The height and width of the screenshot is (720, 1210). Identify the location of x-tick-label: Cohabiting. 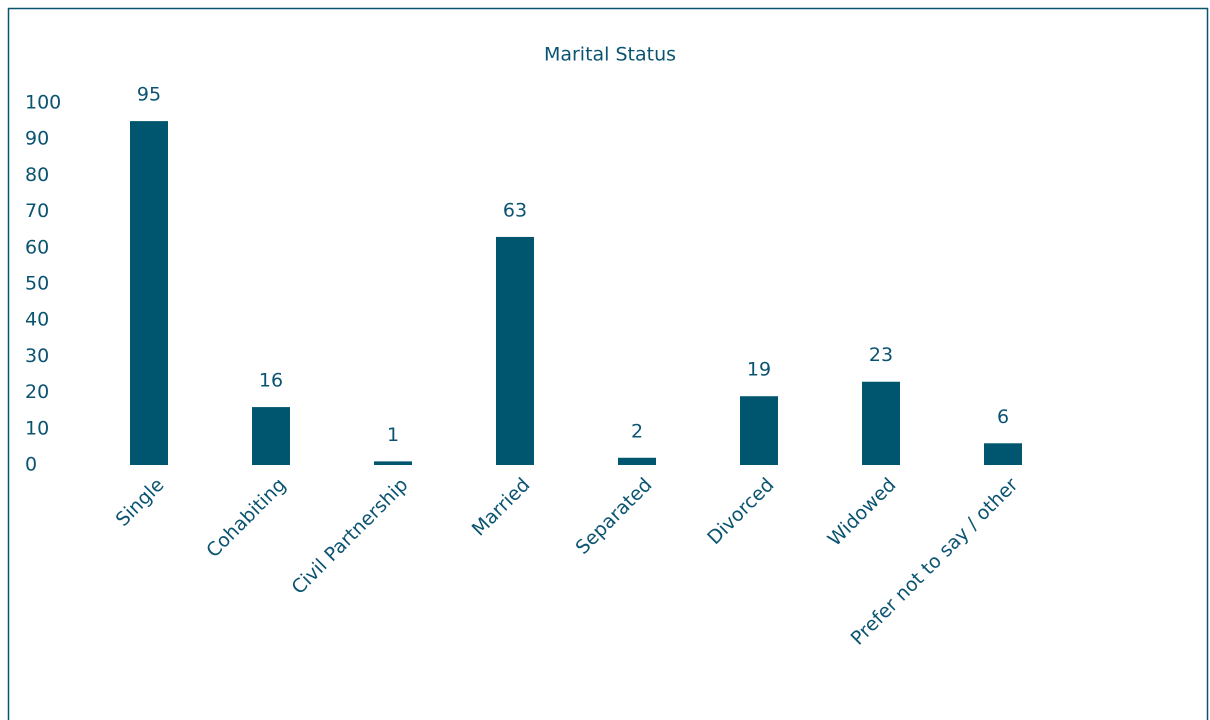
(246, 518).